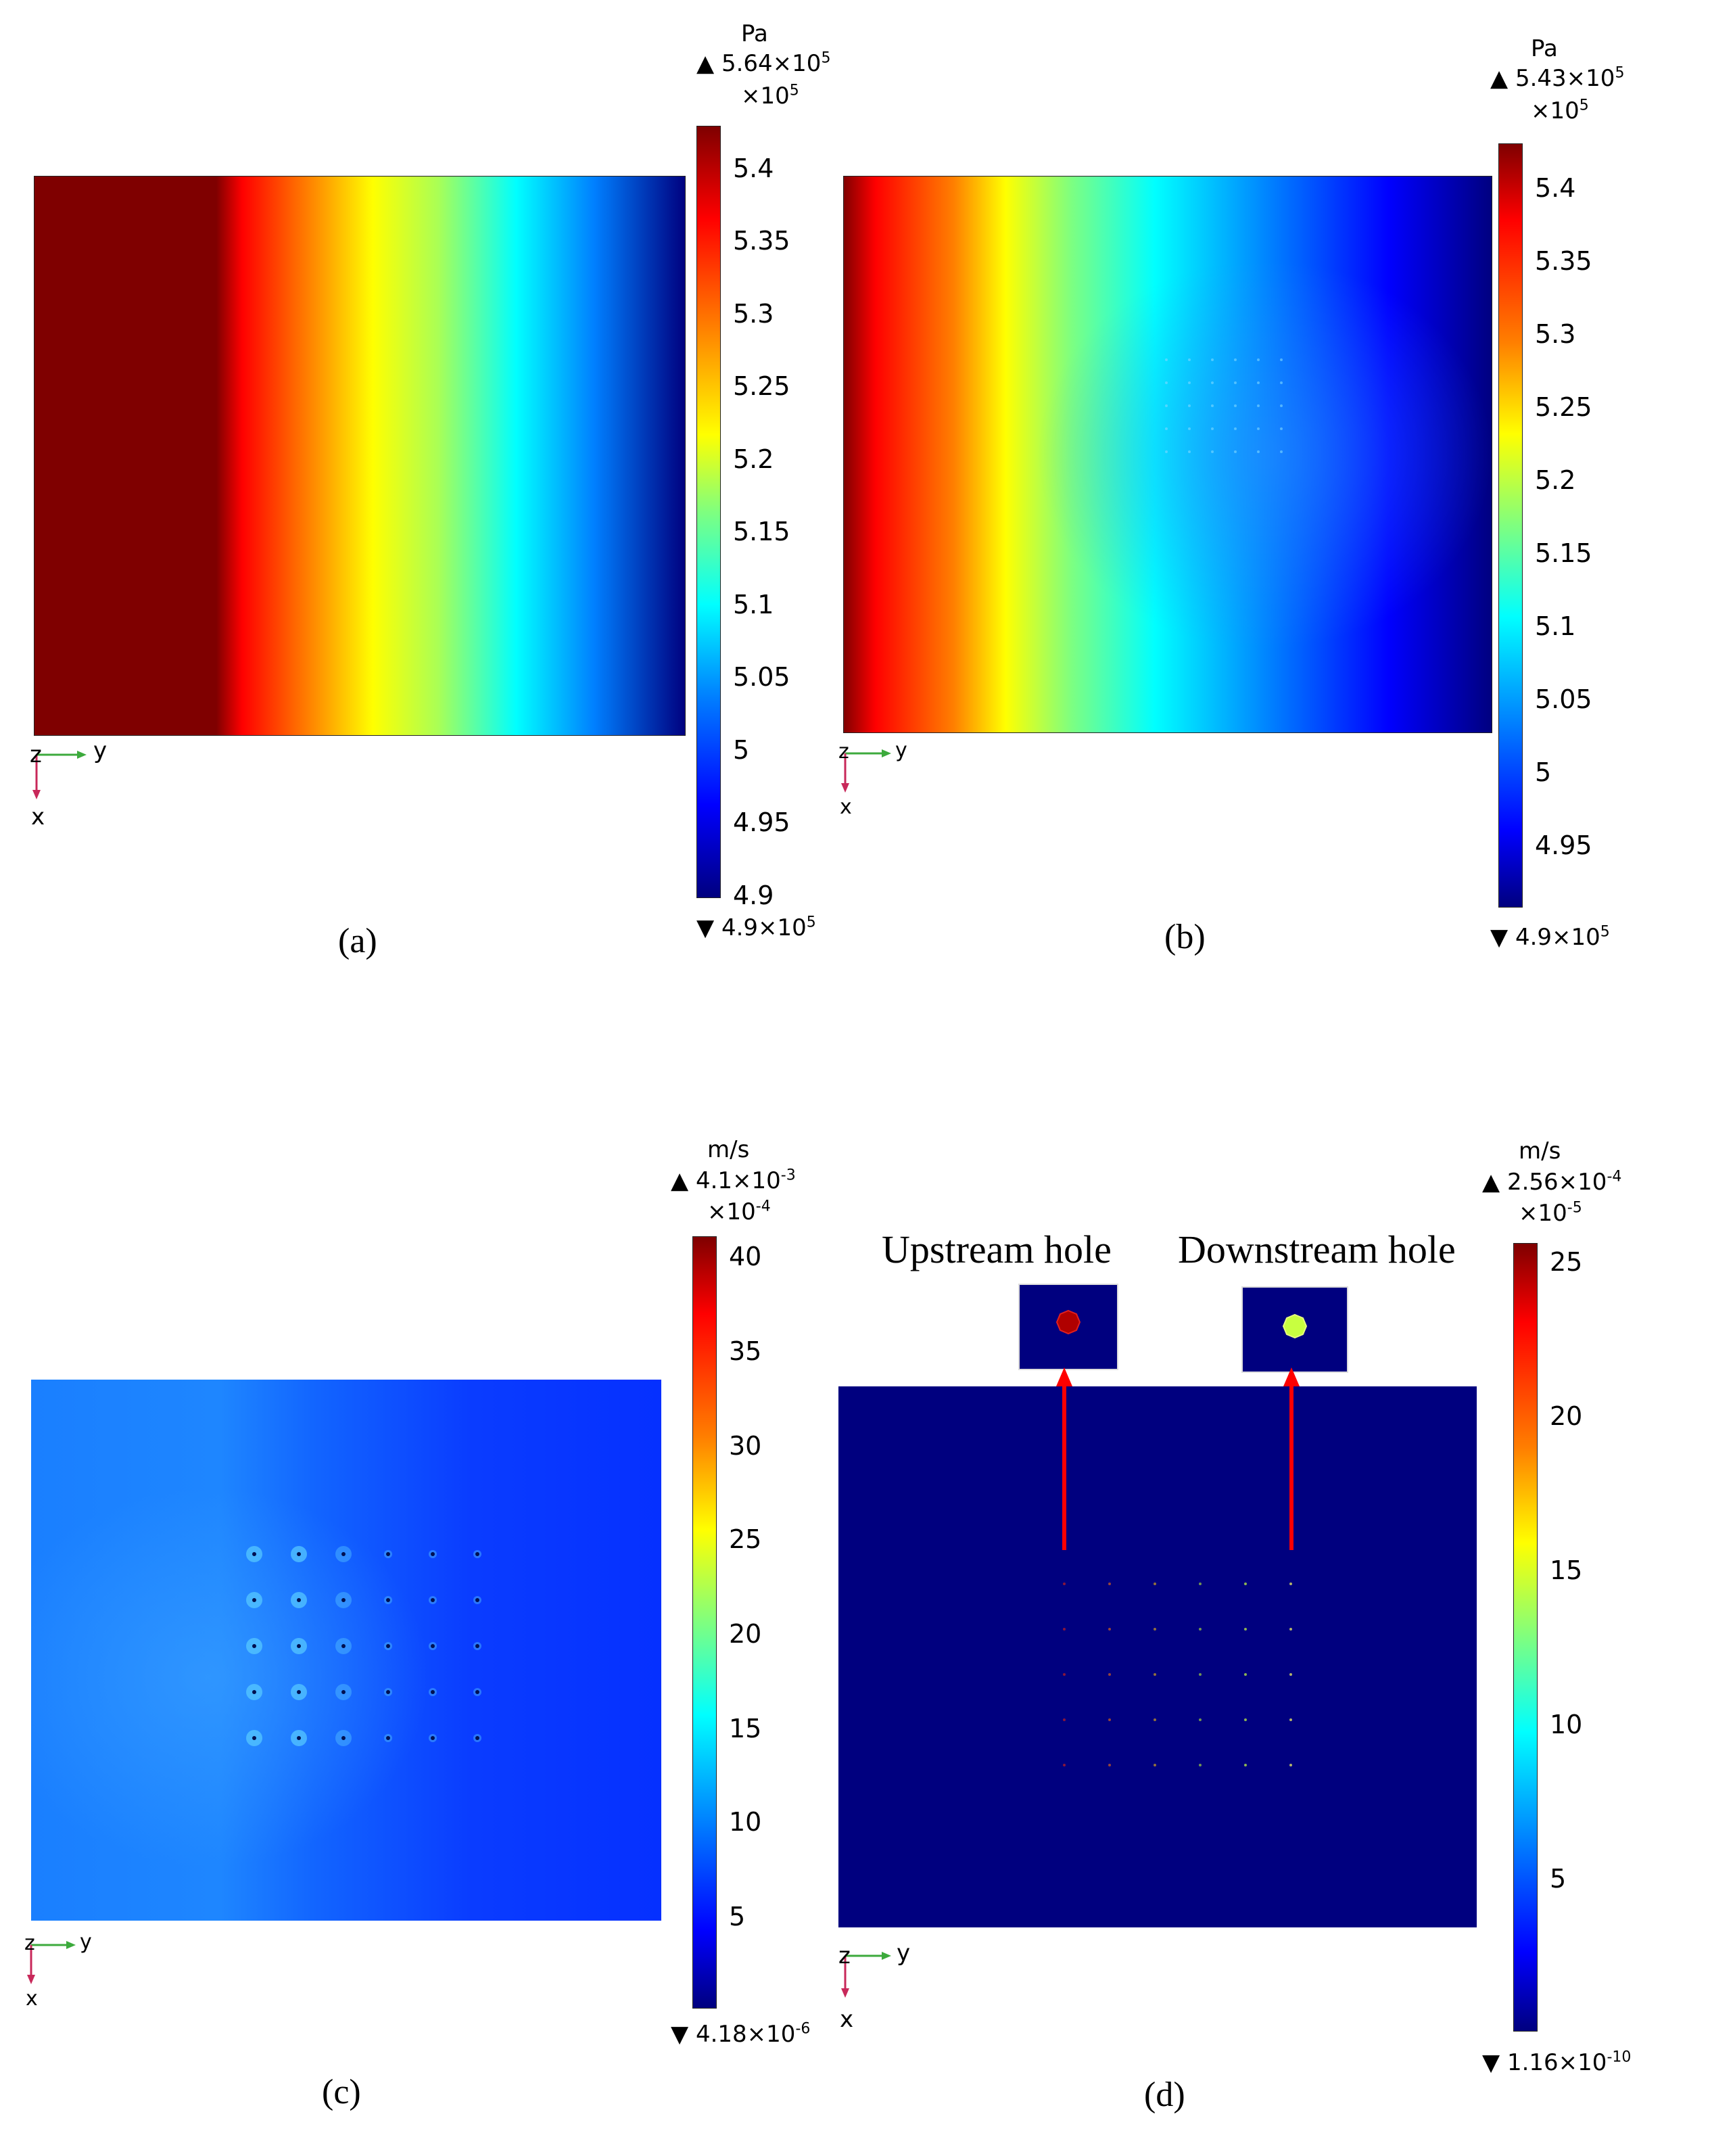 This screenshot has width=1710, height=2156. Describe the element at coordinates (1558, 78) in the screenshot. I see `colorbar-max: ▲ 5.43×105` at that location.